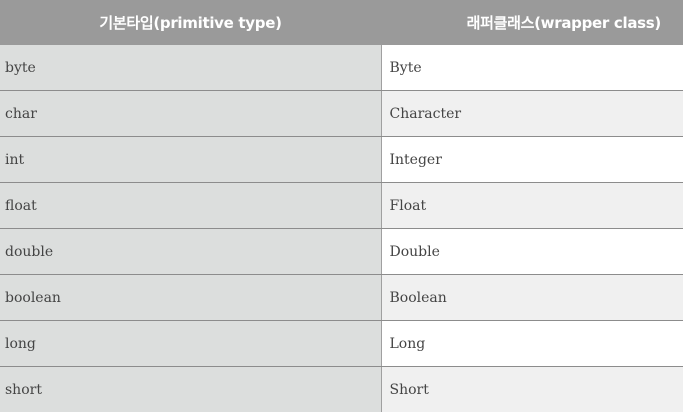 The height and width of the screenshot is (412, 683). I want to click on header-wrapper-class: 래퍼클래스(wrapper class), so click(532, 22).